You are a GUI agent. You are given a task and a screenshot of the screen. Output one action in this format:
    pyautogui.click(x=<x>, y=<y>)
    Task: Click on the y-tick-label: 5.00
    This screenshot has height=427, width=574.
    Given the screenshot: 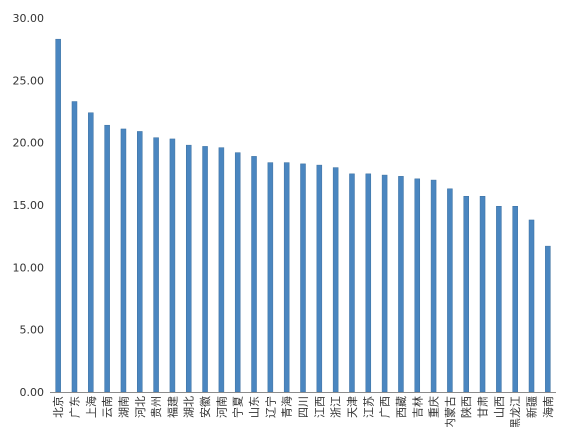 What is the action you would take?
    pyautogui.click(x=32, y=330)
    